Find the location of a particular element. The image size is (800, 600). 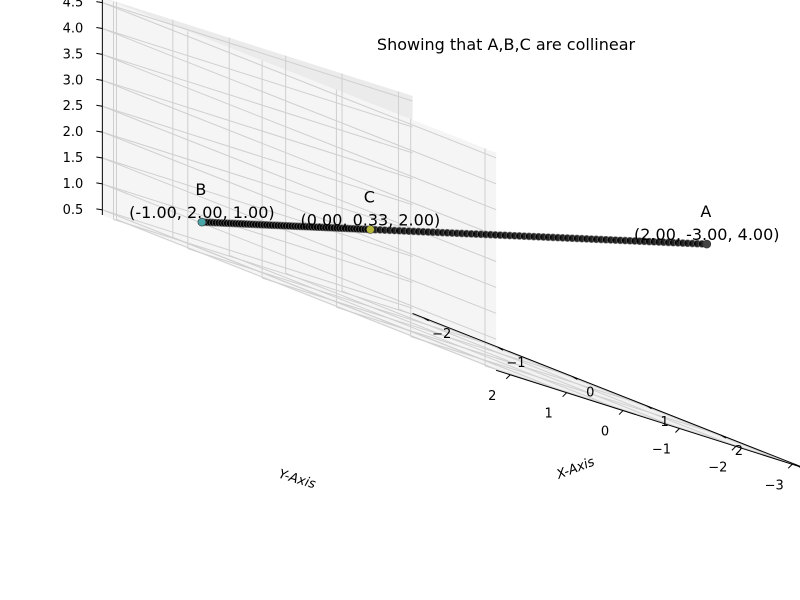

z-tick-label: 3.5 is located at coordinates (73, 54).